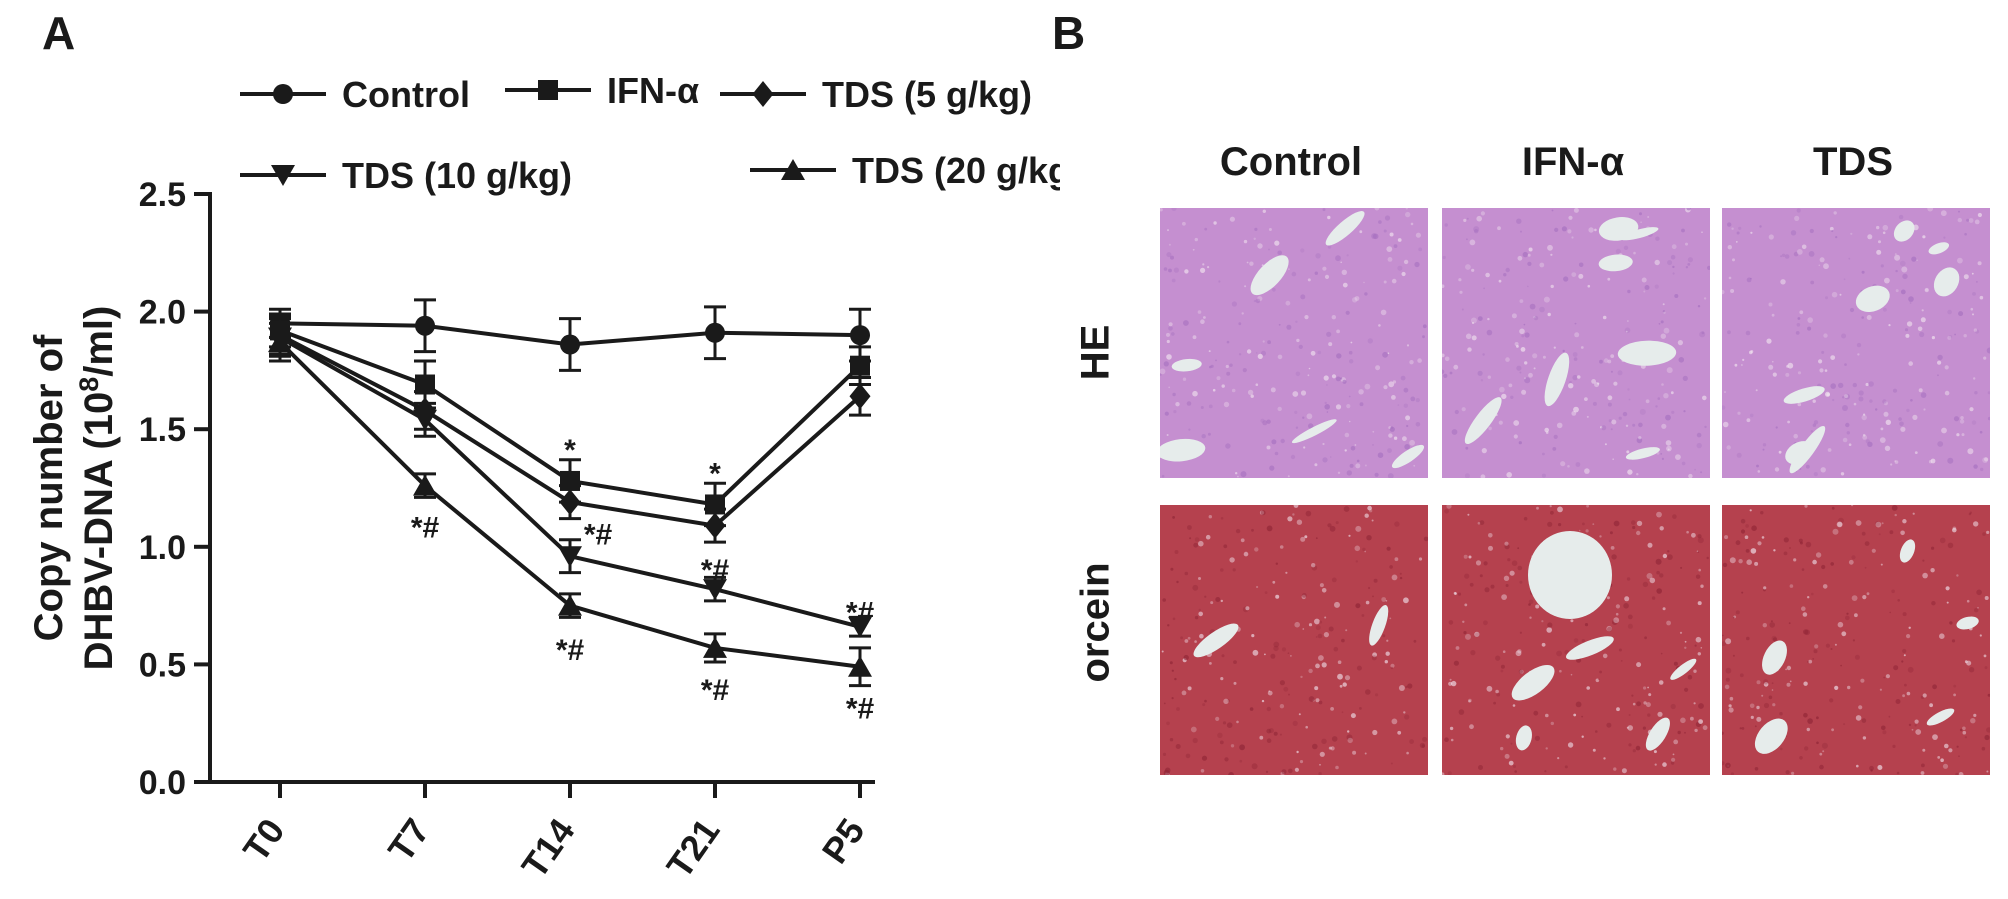 The width and height of the screenshot is (2008, 899). I want to click on column-header-control: Control, so click(1291, 162).